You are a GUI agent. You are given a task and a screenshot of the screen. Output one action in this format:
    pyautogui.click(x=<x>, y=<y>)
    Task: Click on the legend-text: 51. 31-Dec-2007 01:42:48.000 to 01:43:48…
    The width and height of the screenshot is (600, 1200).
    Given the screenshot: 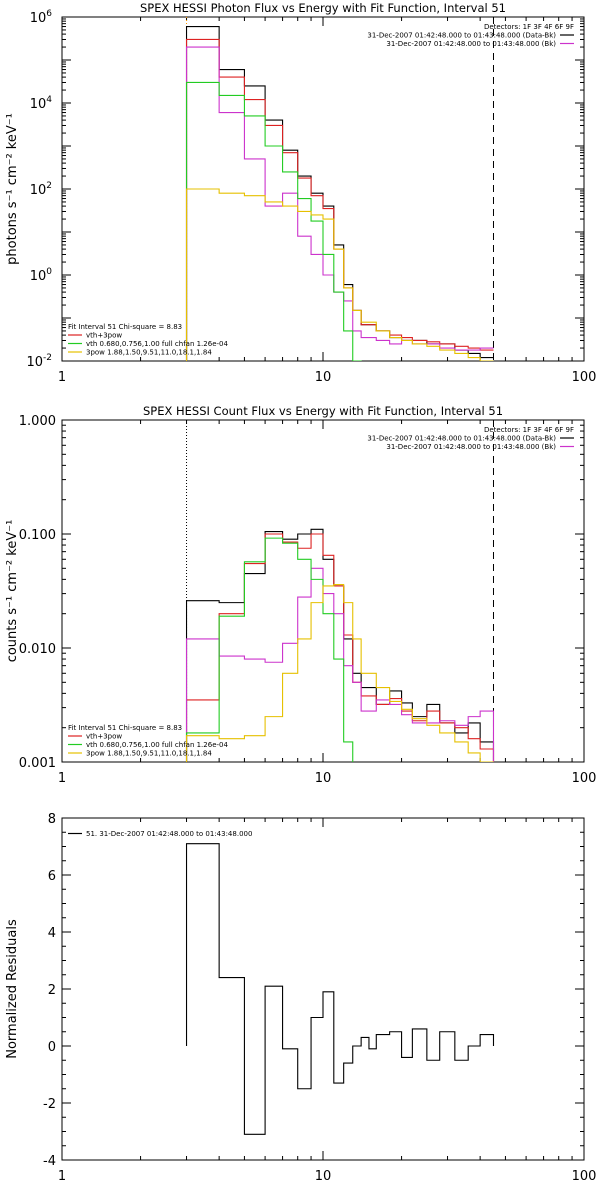 What is the action you would take?
    pyautogui.click(x=169, y=834)
    